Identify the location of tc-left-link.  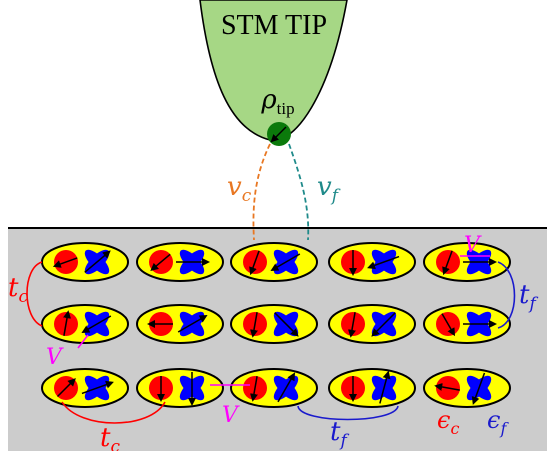
(34, 294).